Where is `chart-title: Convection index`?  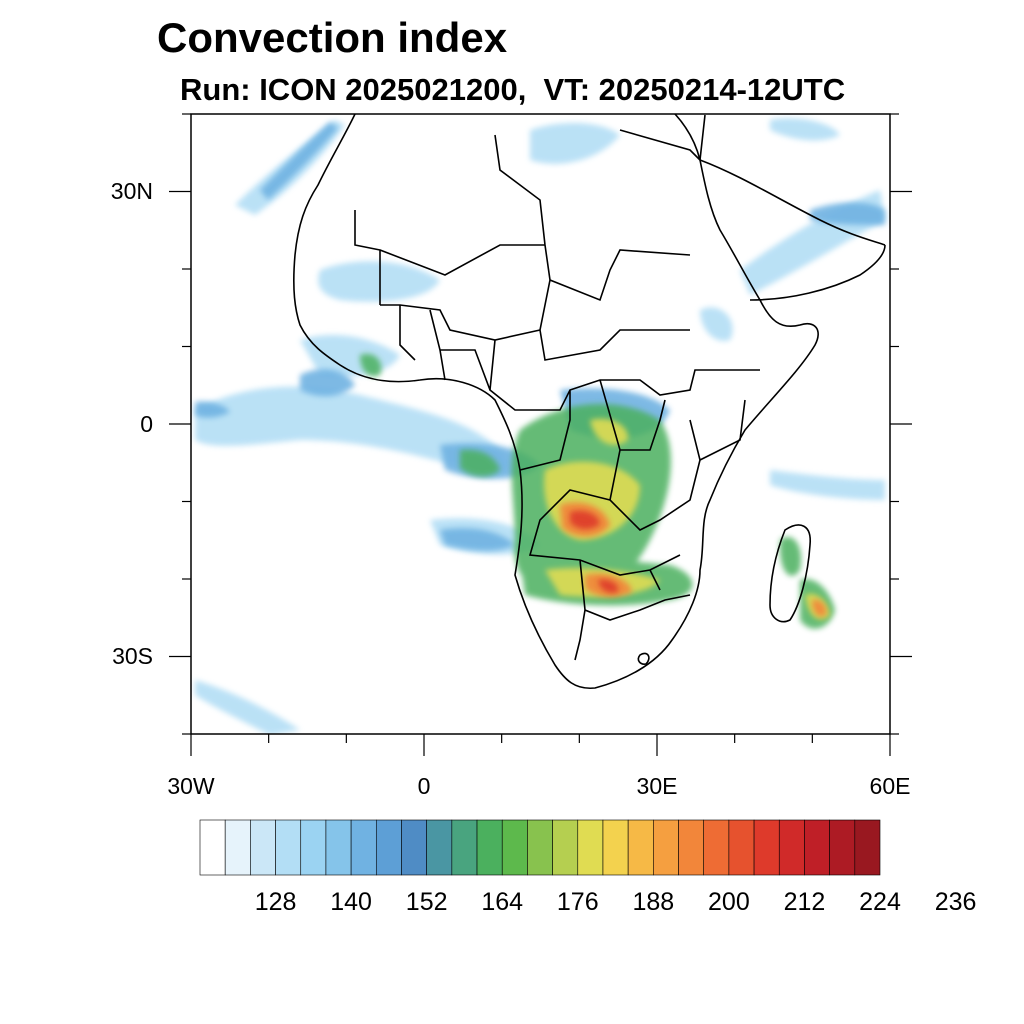 chart-title: Convection index is located at coordinates (332, 37).